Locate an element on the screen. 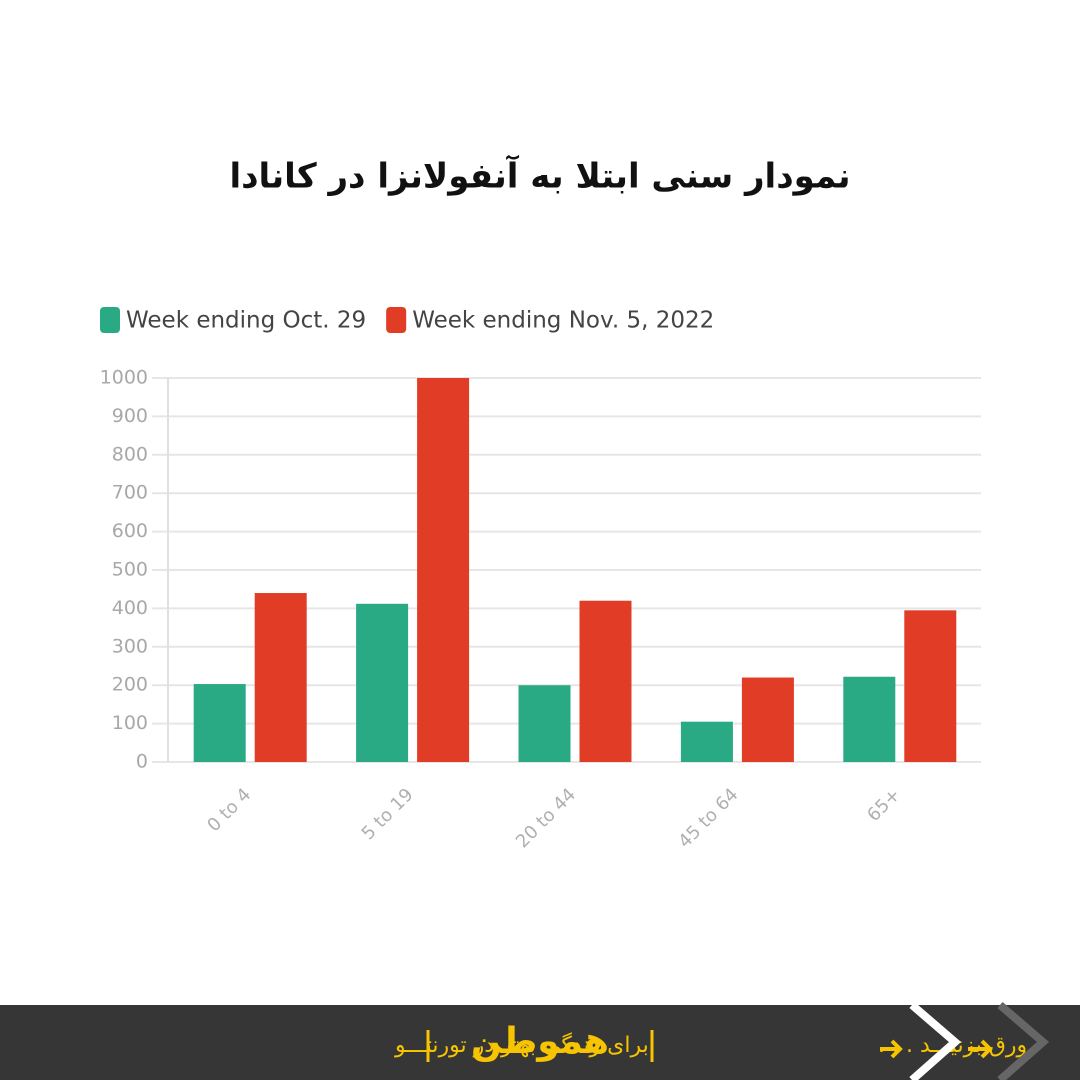 The width and height of the screenshot is (1080, 1080). y-tick-label: 200 is located at coordinates (130, 685).